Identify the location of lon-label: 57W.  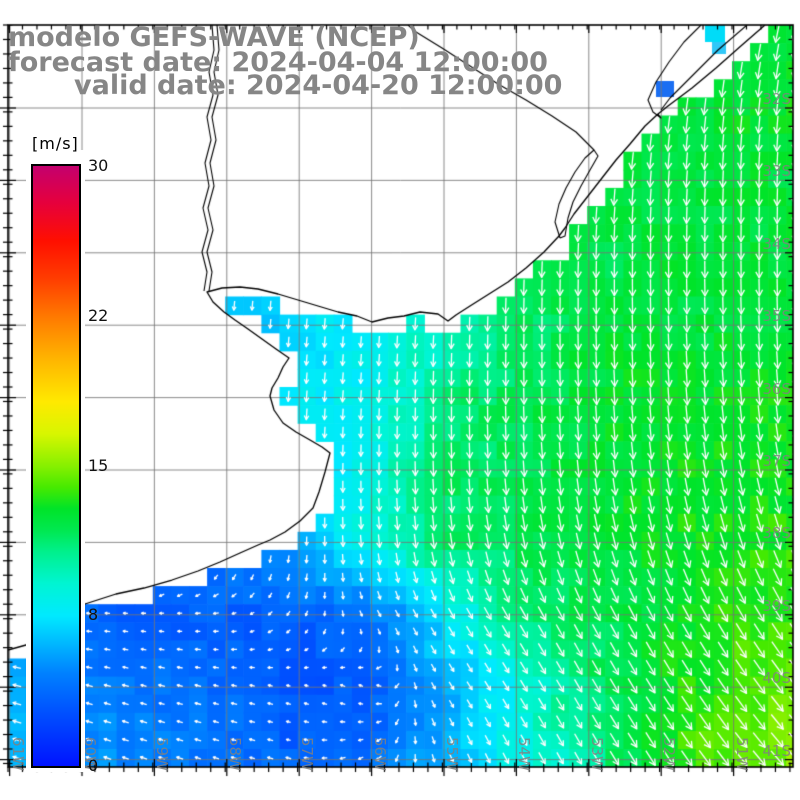
(307, 754).